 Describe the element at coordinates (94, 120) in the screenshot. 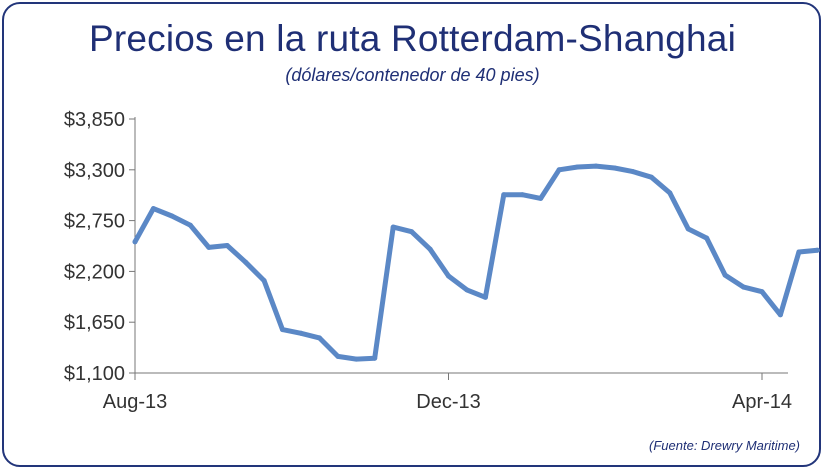

I see `y-tick-label: $3,850` at that location.